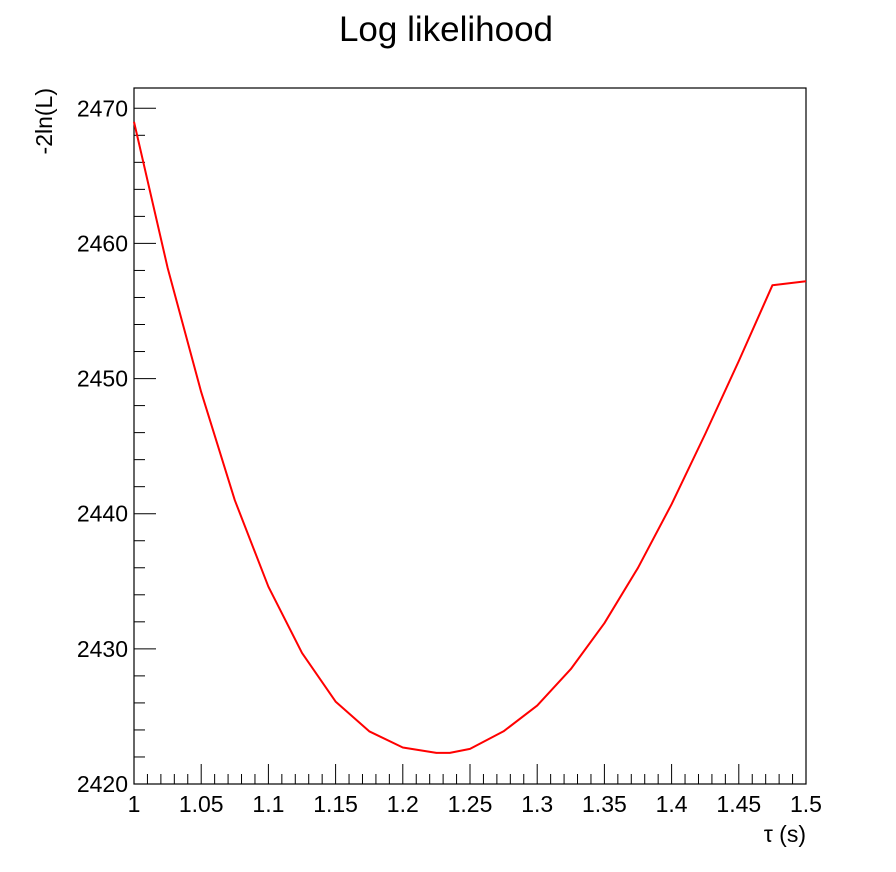 The width and height of the screenshot is (896, 872). What do you see at coordinates (268, 804) in the screenshot?
I see `x-tick-label: 1.1` at bounding box center [268, 804].